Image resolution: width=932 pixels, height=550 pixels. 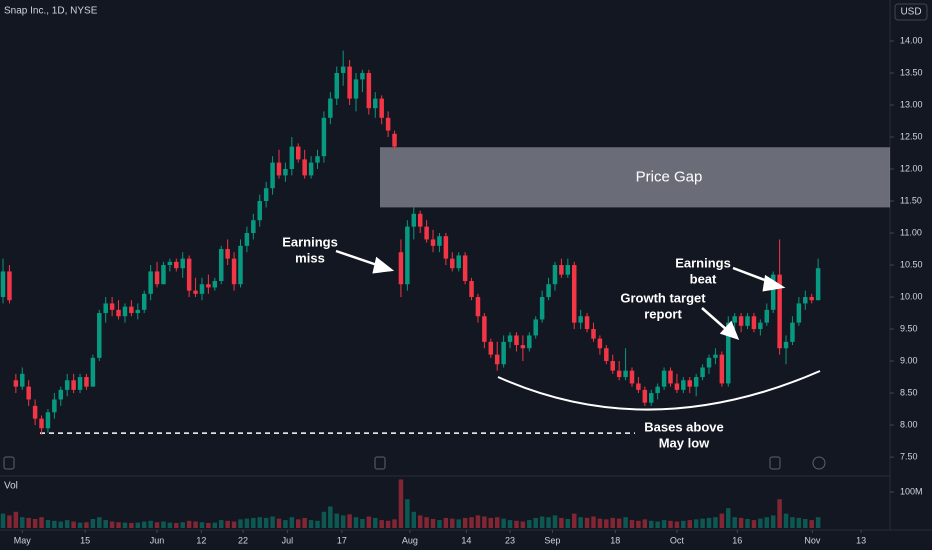 I want to click on annotation: May low, so click(x=684, y=442).